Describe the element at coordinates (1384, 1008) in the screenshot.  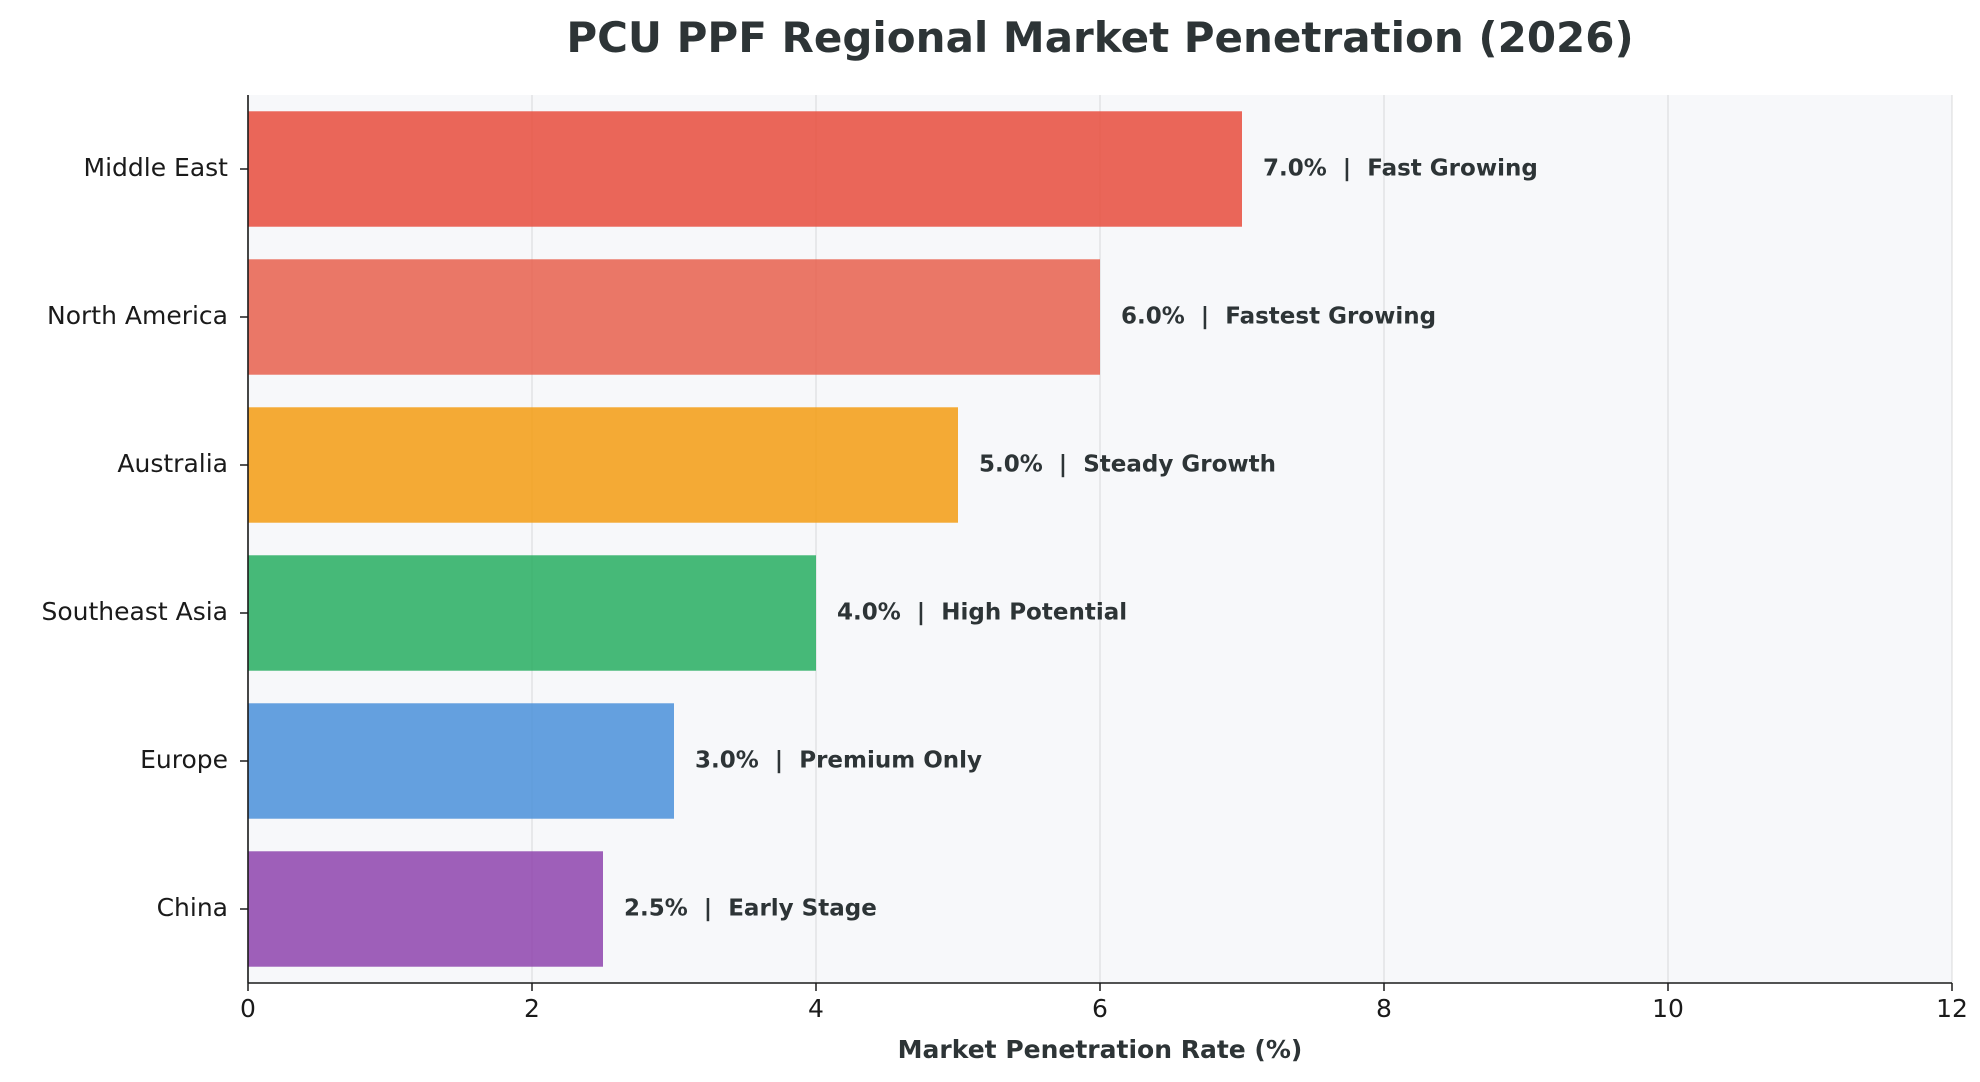
I see `x-tick-label: 8` at that location.